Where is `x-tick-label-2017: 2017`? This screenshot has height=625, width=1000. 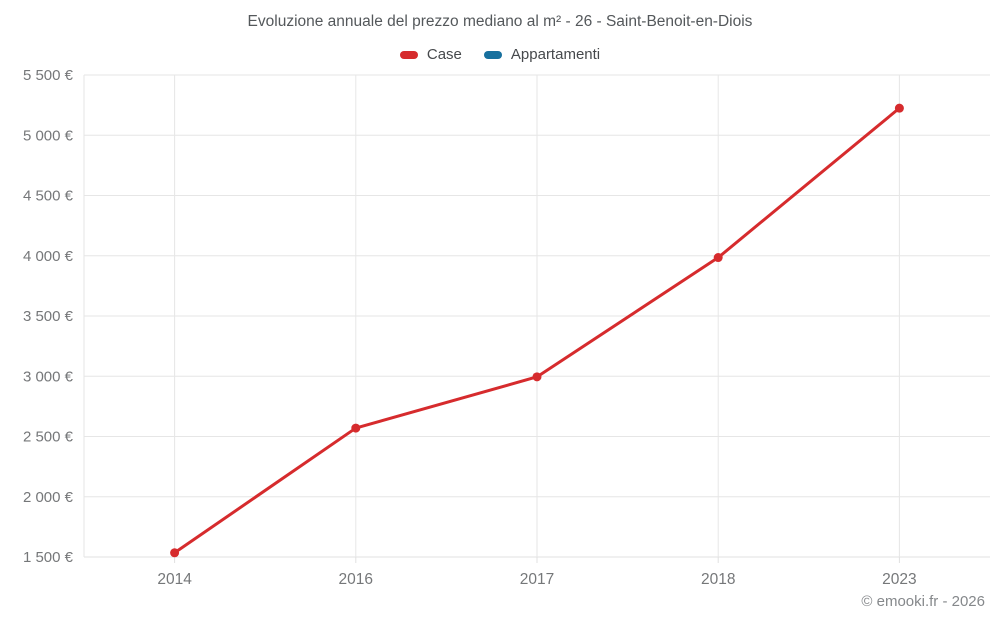 x-tick-label-2017: 2017 is located at coordinates (537, 579).